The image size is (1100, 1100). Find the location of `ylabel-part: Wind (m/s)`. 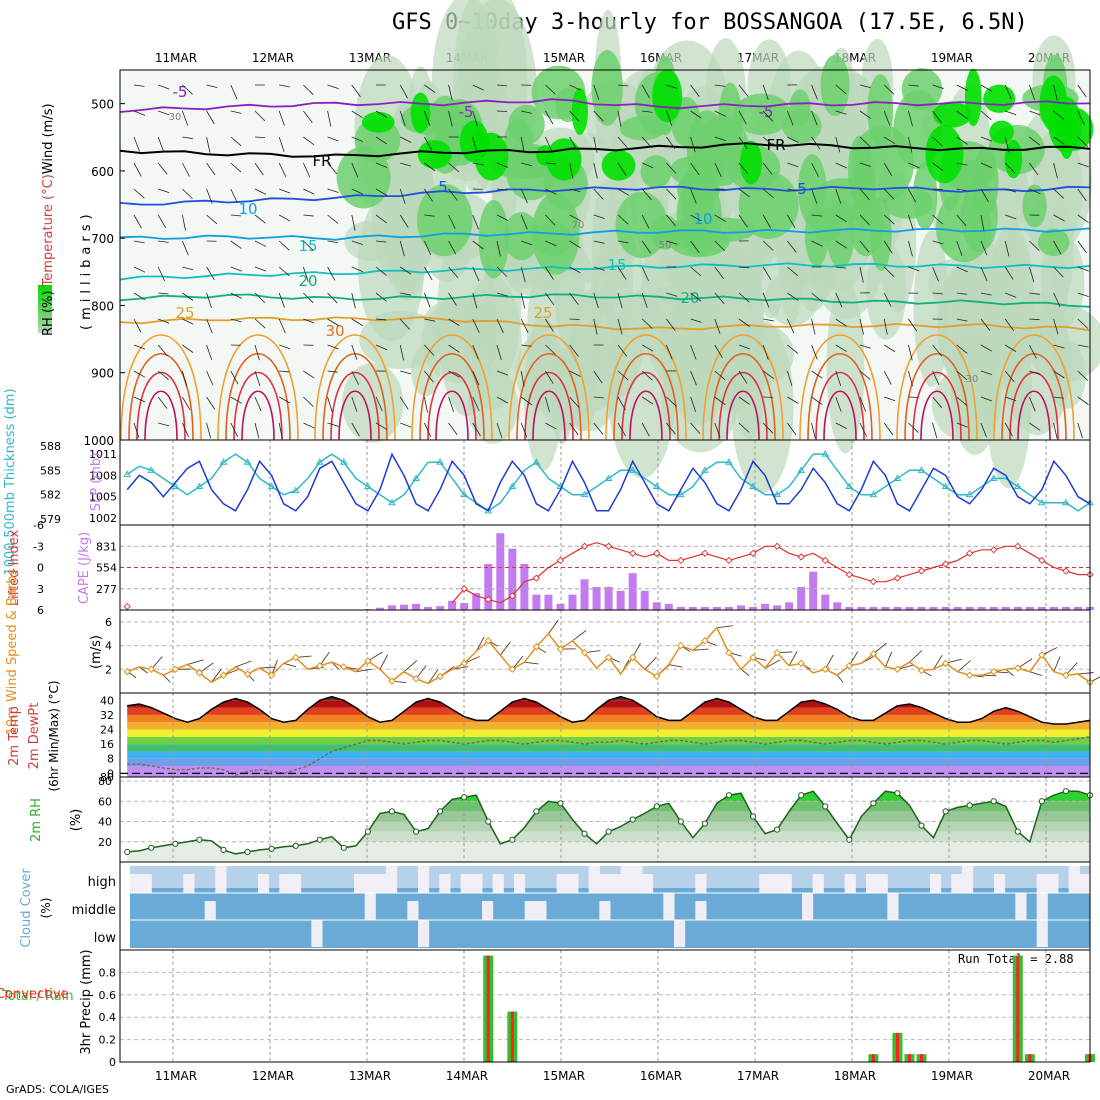

ylabel-part: Wind (m/s) is located at coordinates (48, 138).